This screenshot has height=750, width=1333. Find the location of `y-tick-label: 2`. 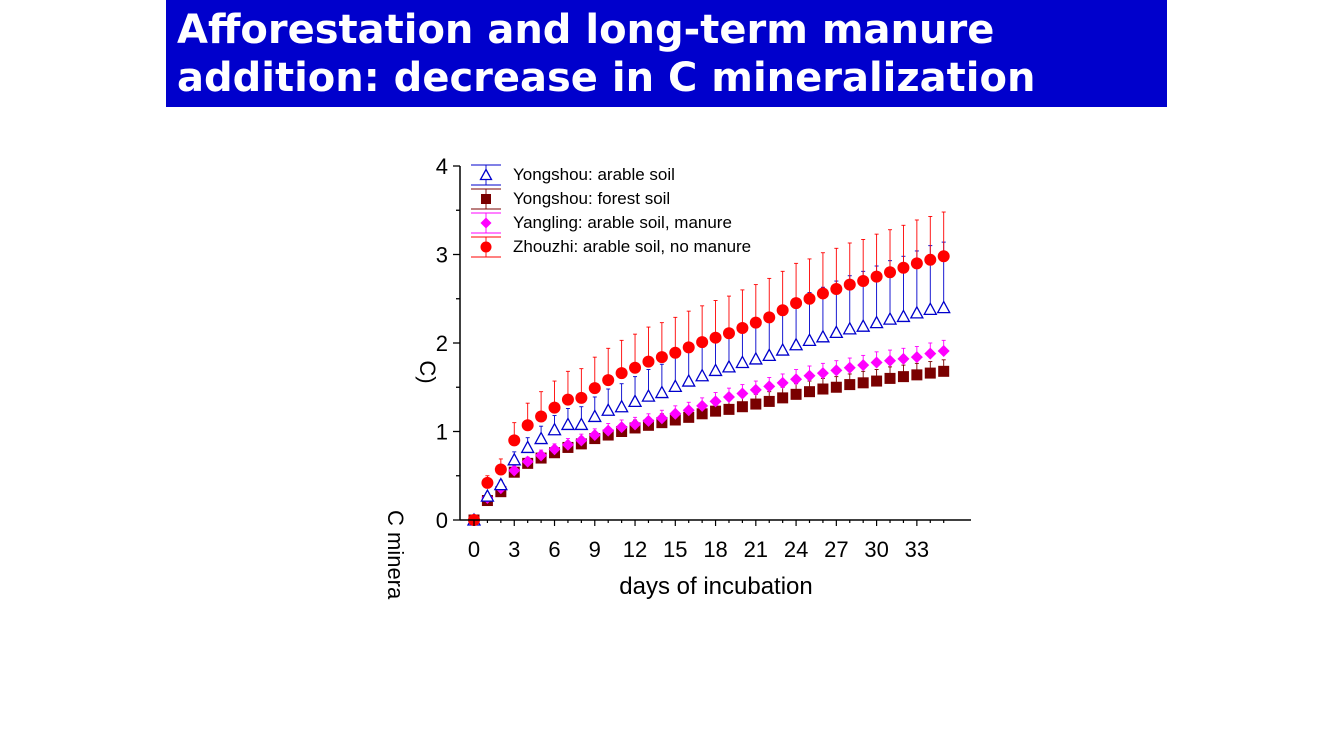

y-tick-label: 2 is located at coordinates (442, 343).